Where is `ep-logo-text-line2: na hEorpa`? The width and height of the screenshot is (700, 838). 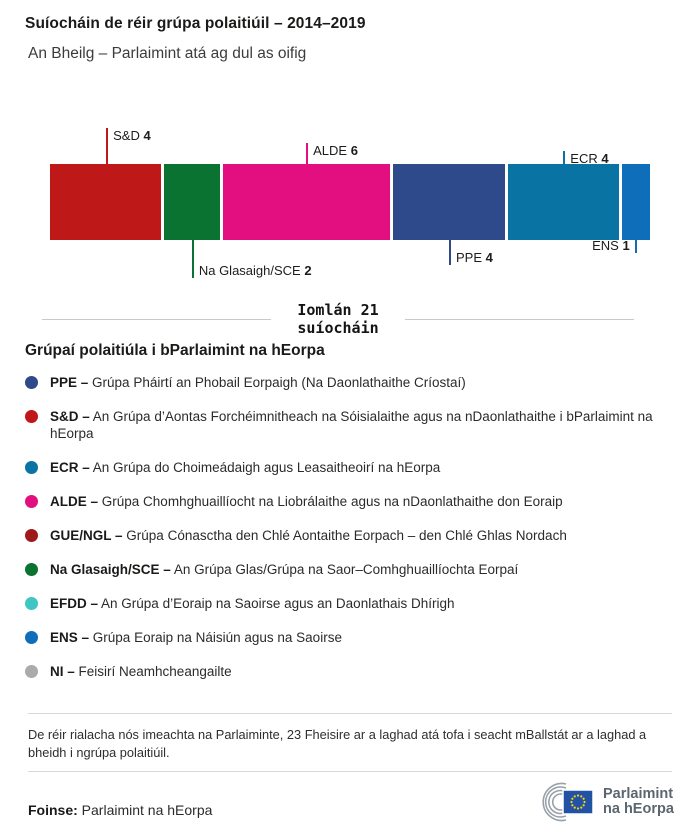 ep-logo-text-line2: na hEorpa is located at coordinates (638, 809).